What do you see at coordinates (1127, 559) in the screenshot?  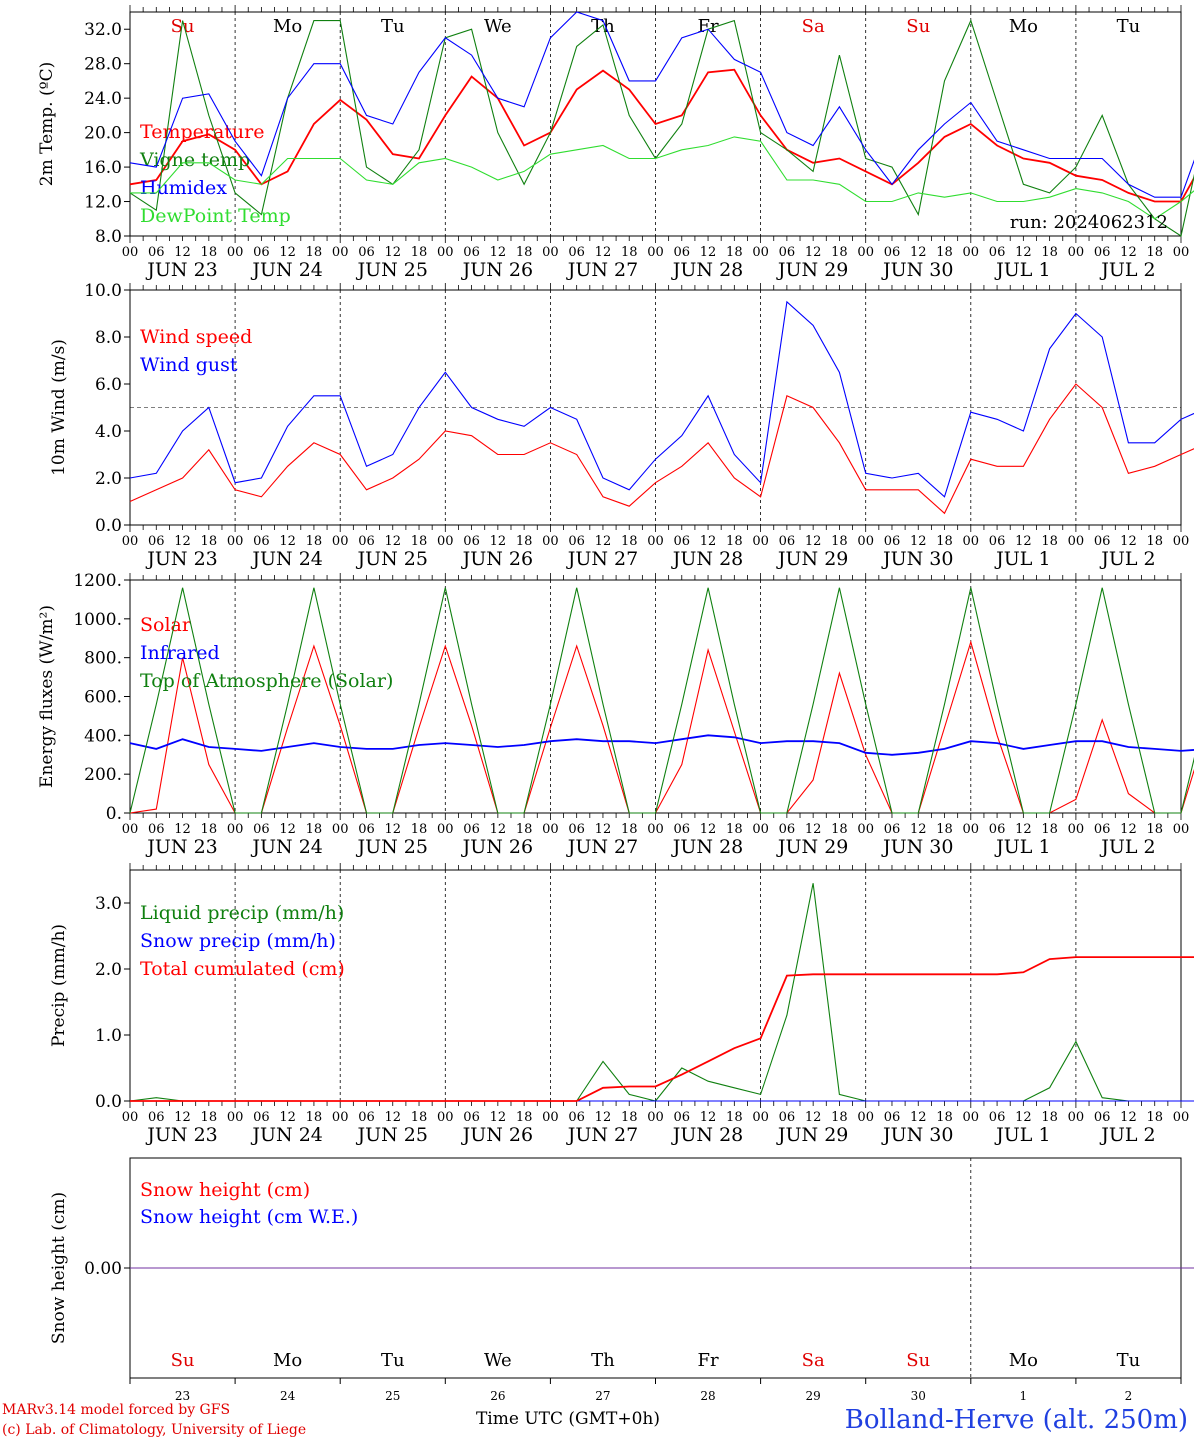 I see `date-label: JUL 2` at bounding box center [1127, 559].